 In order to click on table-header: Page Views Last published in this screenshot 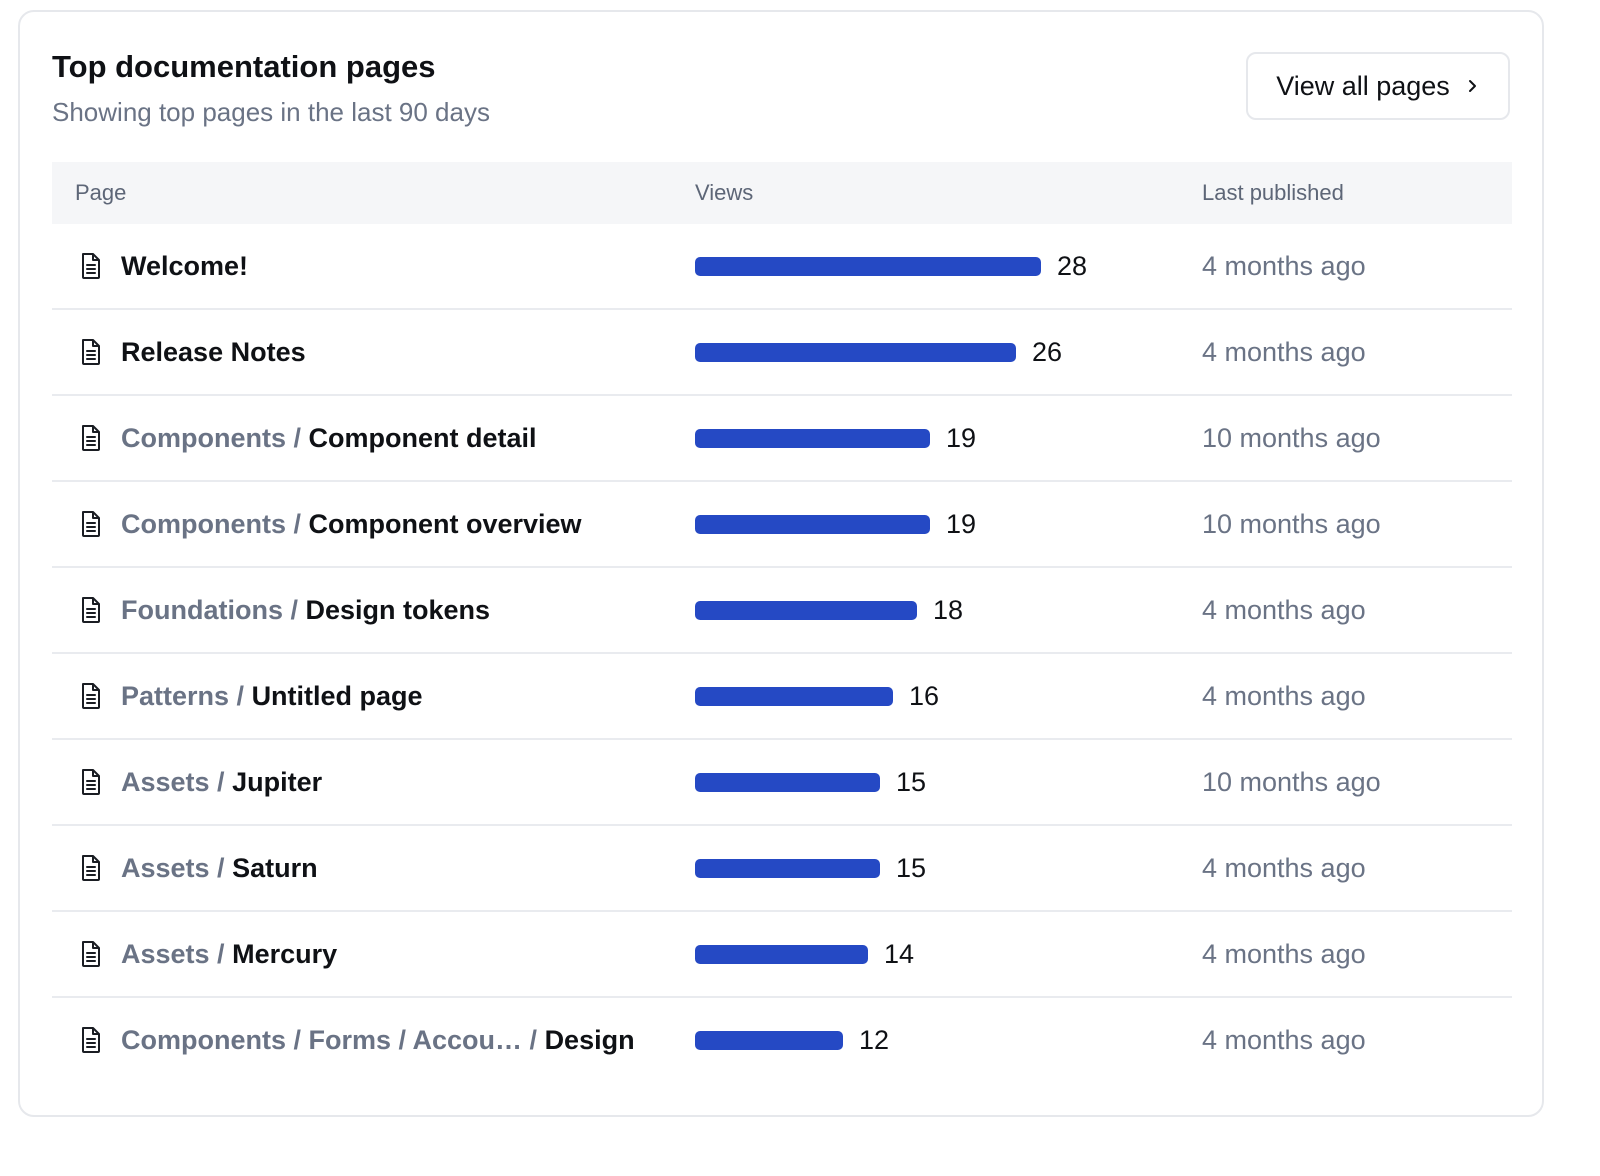, I will do `click(782, 193)`.